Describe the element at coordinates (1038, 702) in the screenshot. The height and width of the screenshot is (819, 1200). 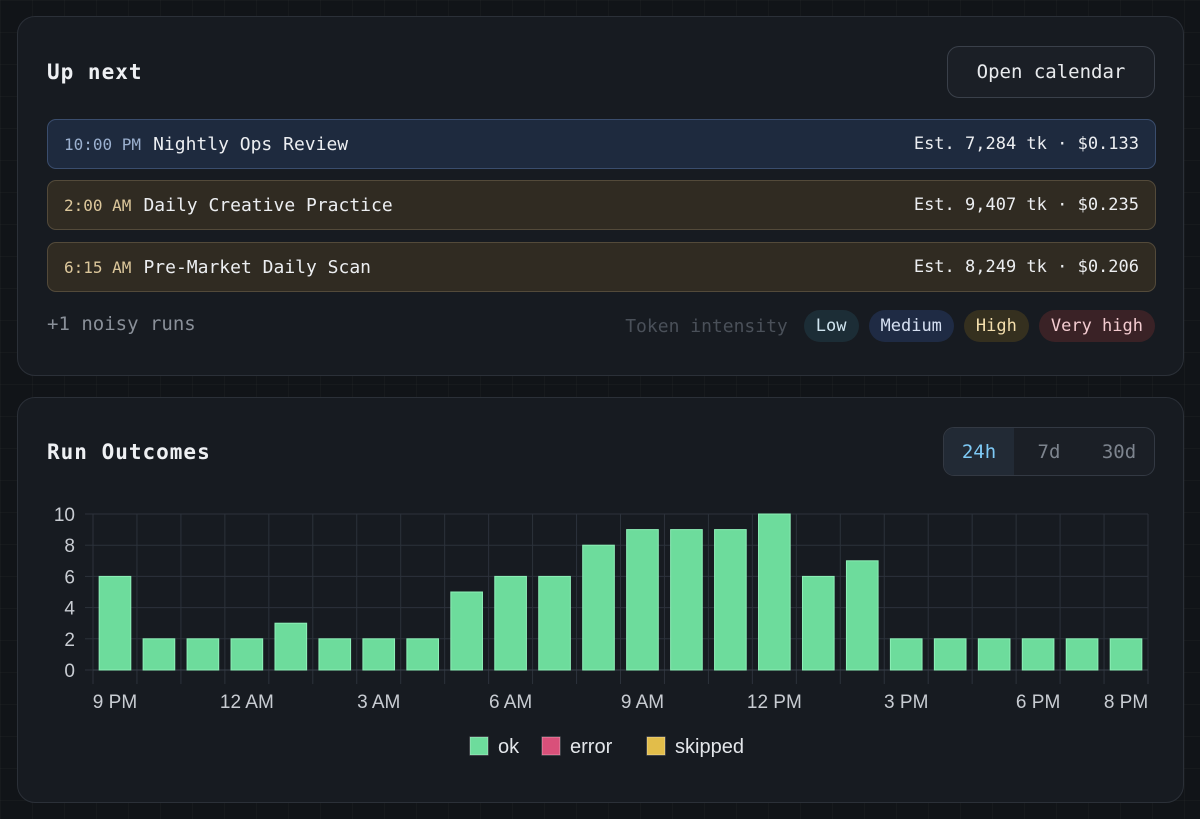
I see `x-tick-label: 6 PM` at that location.